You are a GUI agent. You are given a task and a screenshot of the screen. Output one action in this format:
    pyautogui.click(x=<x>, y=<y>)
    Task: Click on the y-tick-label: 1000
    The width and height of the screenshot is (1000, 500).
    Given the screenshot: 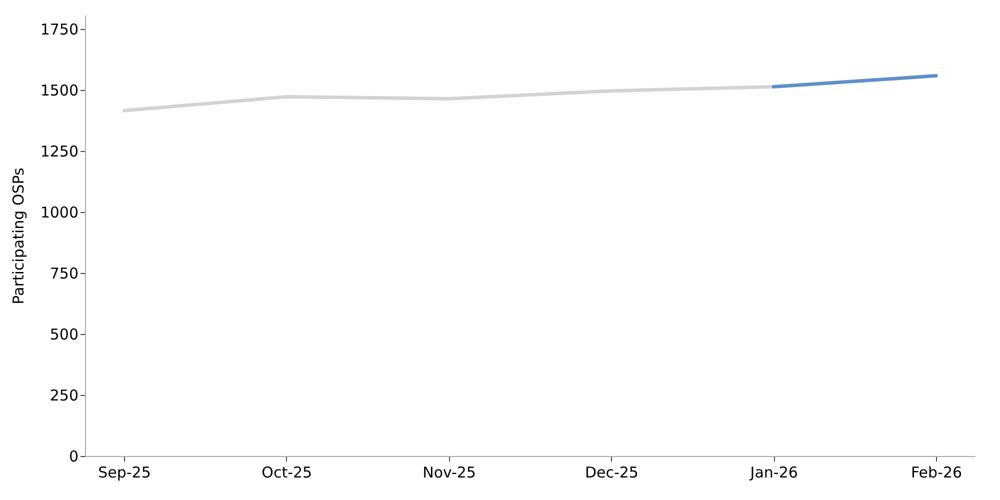 What is the action you would take?
    pyautogui.click(x=59, y=212)
    